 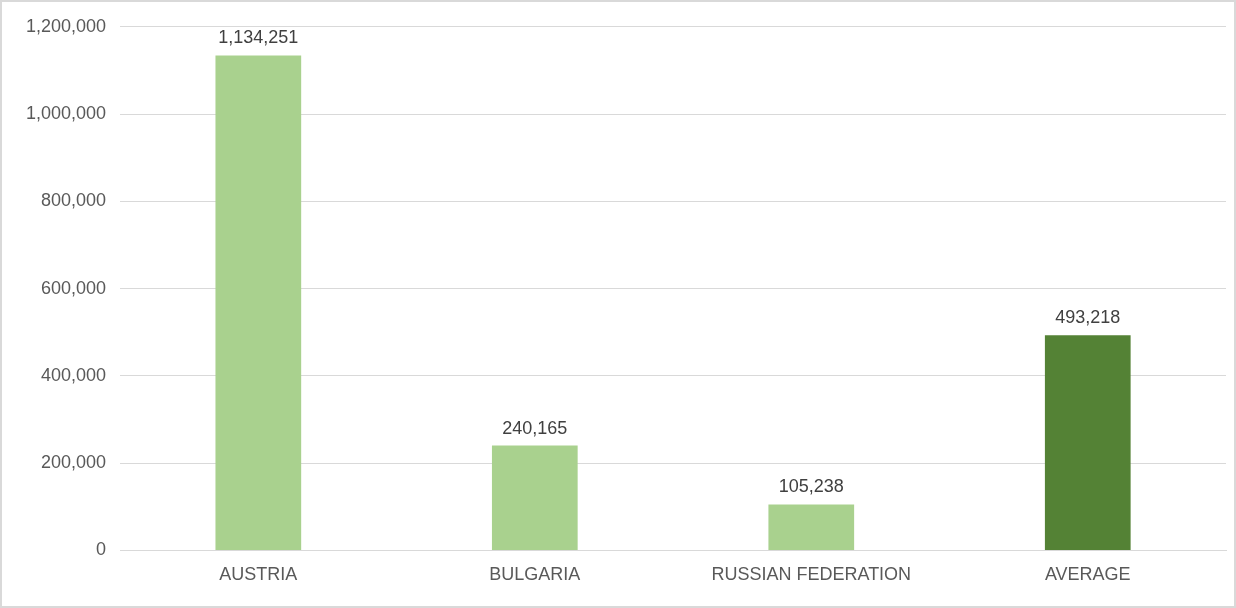 What do you see at coordinates (74, 287) in the screenshot?
I see `y-tick-label: 600,000` at bounding box center [74, 287].